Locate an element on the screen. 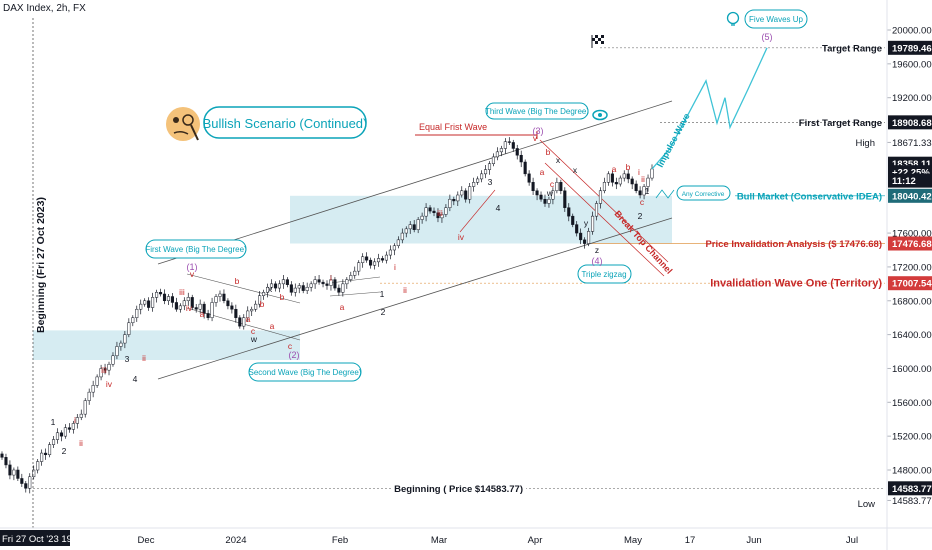 The height and width of the screenshot is (550, 932). wave-label-32: v is located at coordinates (535, 138).